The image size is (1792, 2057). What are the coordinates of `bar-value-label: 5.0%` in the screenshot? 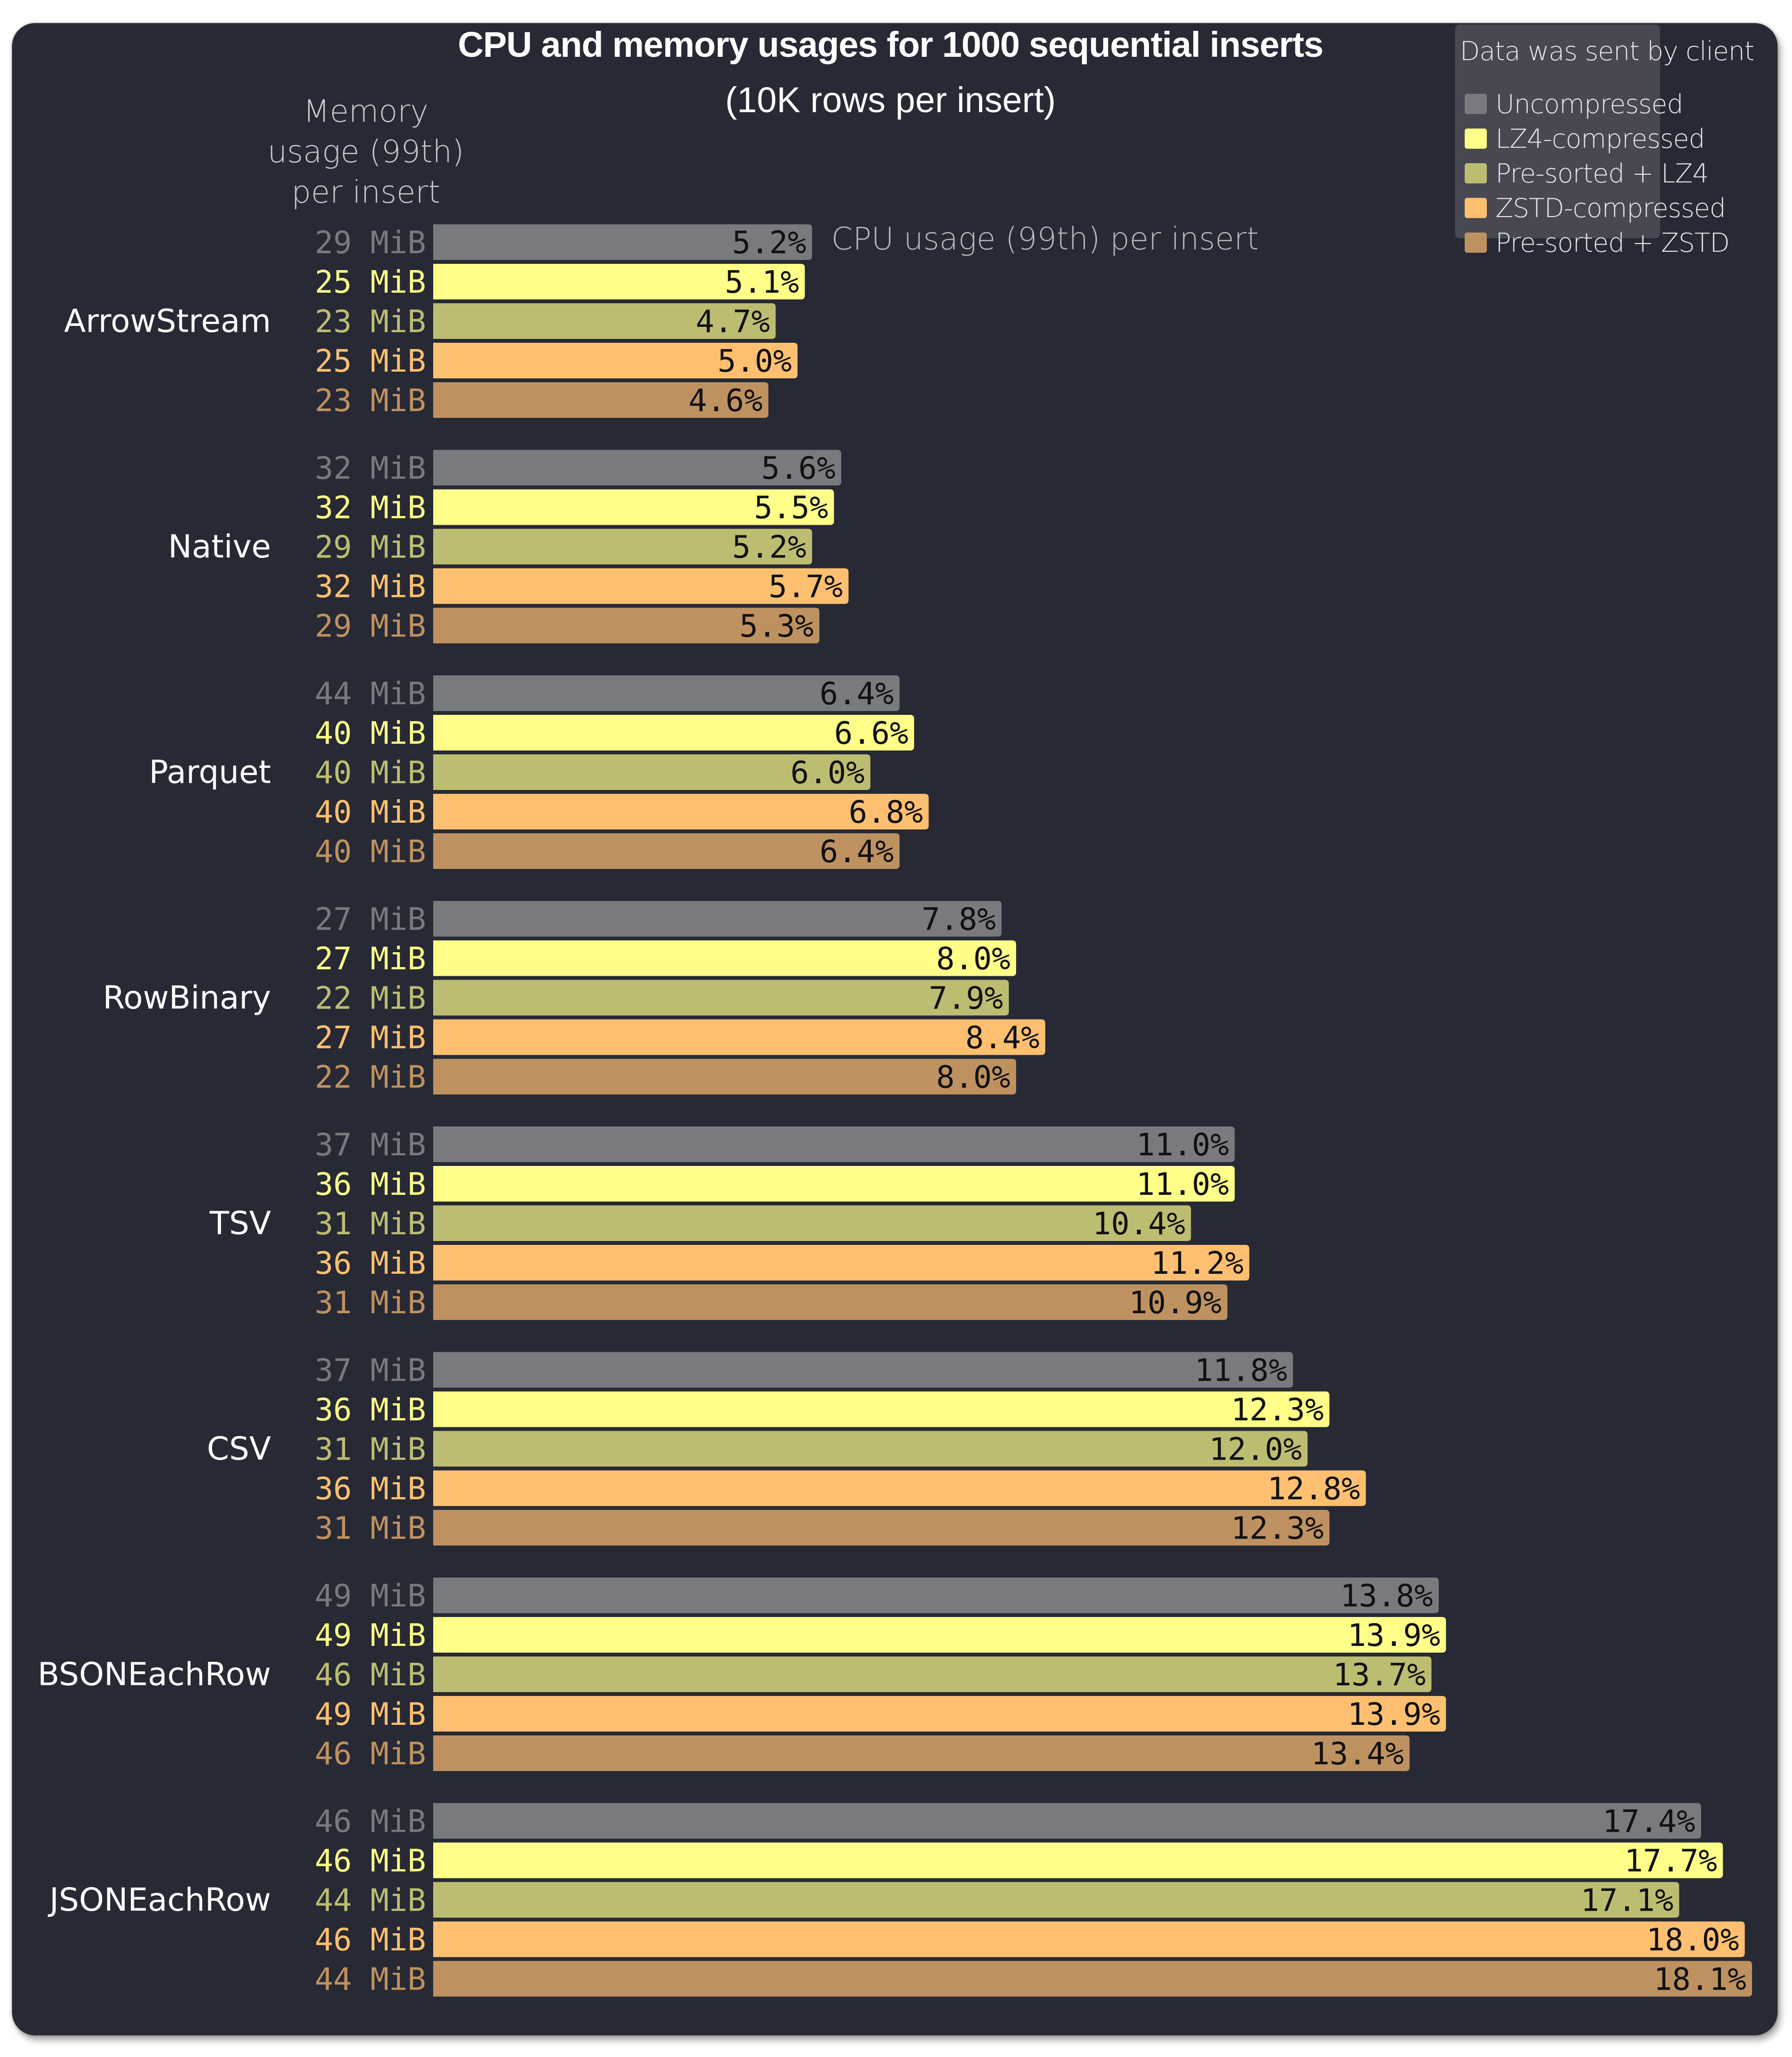 It's located at (755, 362).